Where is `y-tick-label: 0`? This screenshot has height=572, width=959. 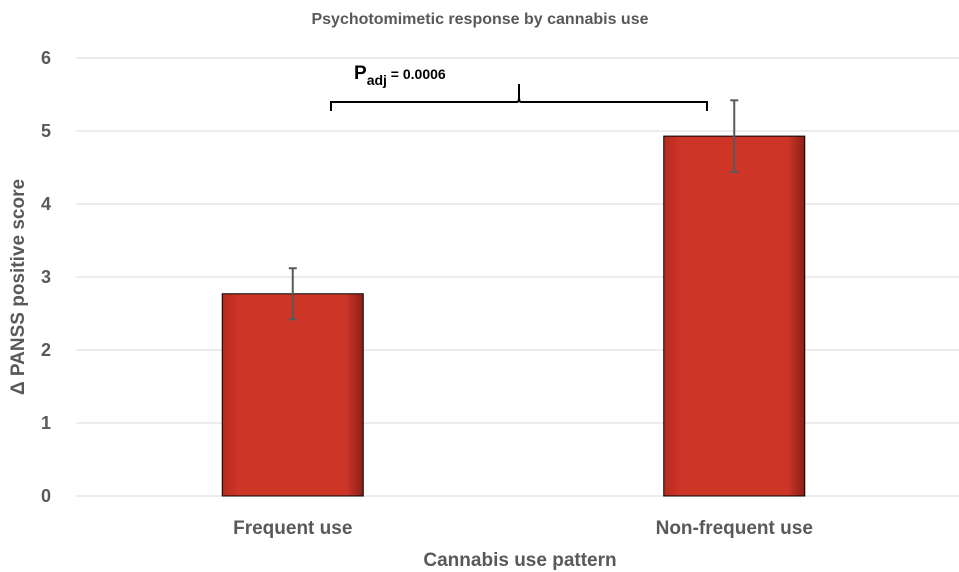
y-tick-label: 0 is located at coordinates (46, 496).